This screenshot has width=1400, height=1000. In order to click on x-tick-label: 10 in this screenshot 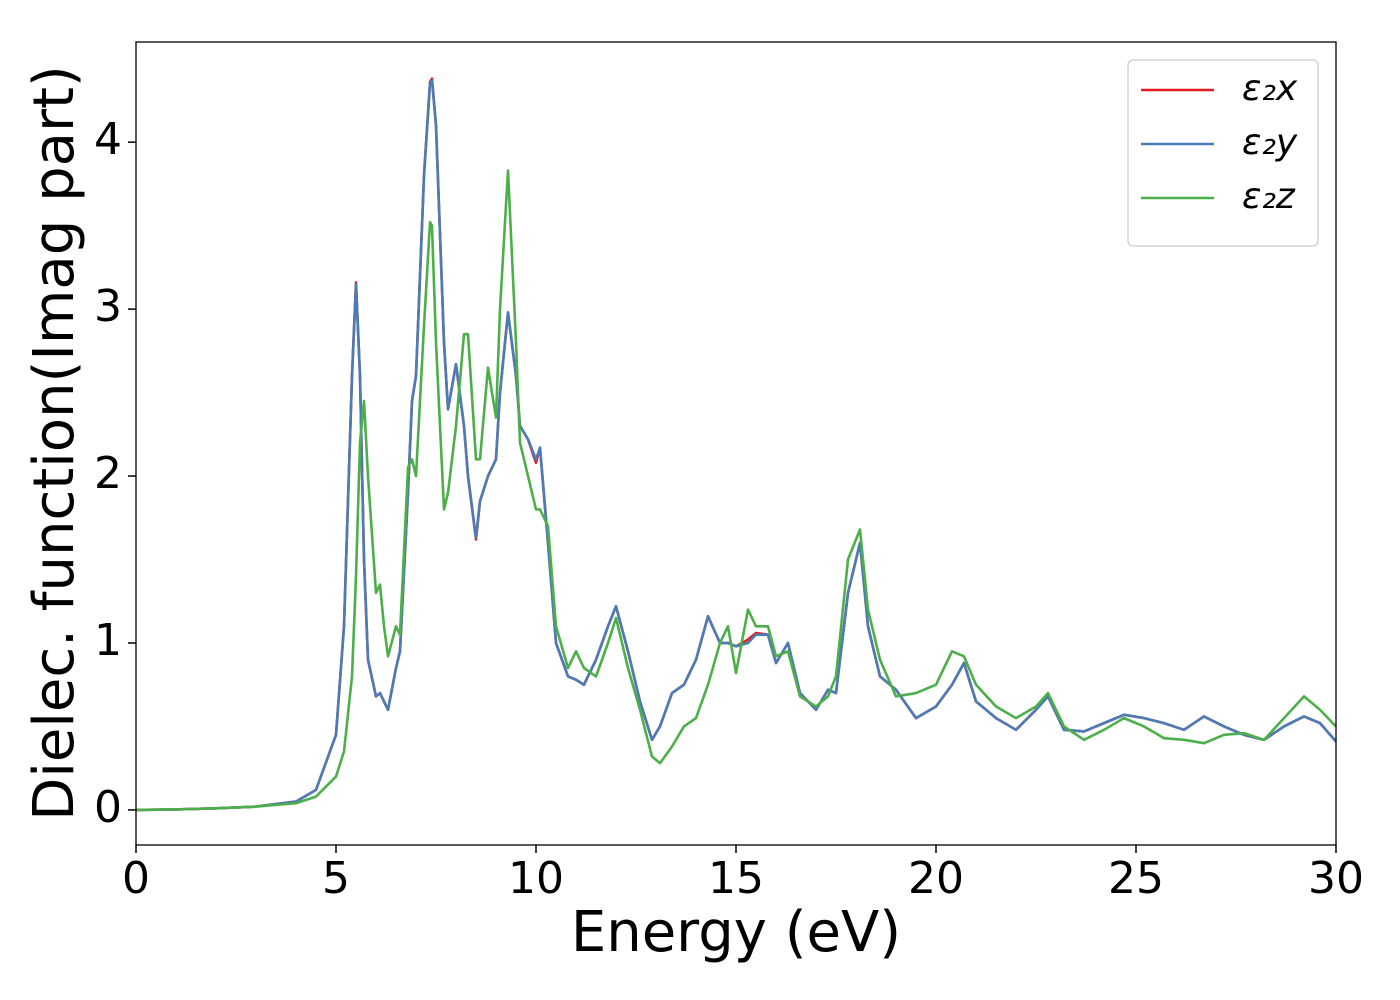, I will do `click(536, 878)`.